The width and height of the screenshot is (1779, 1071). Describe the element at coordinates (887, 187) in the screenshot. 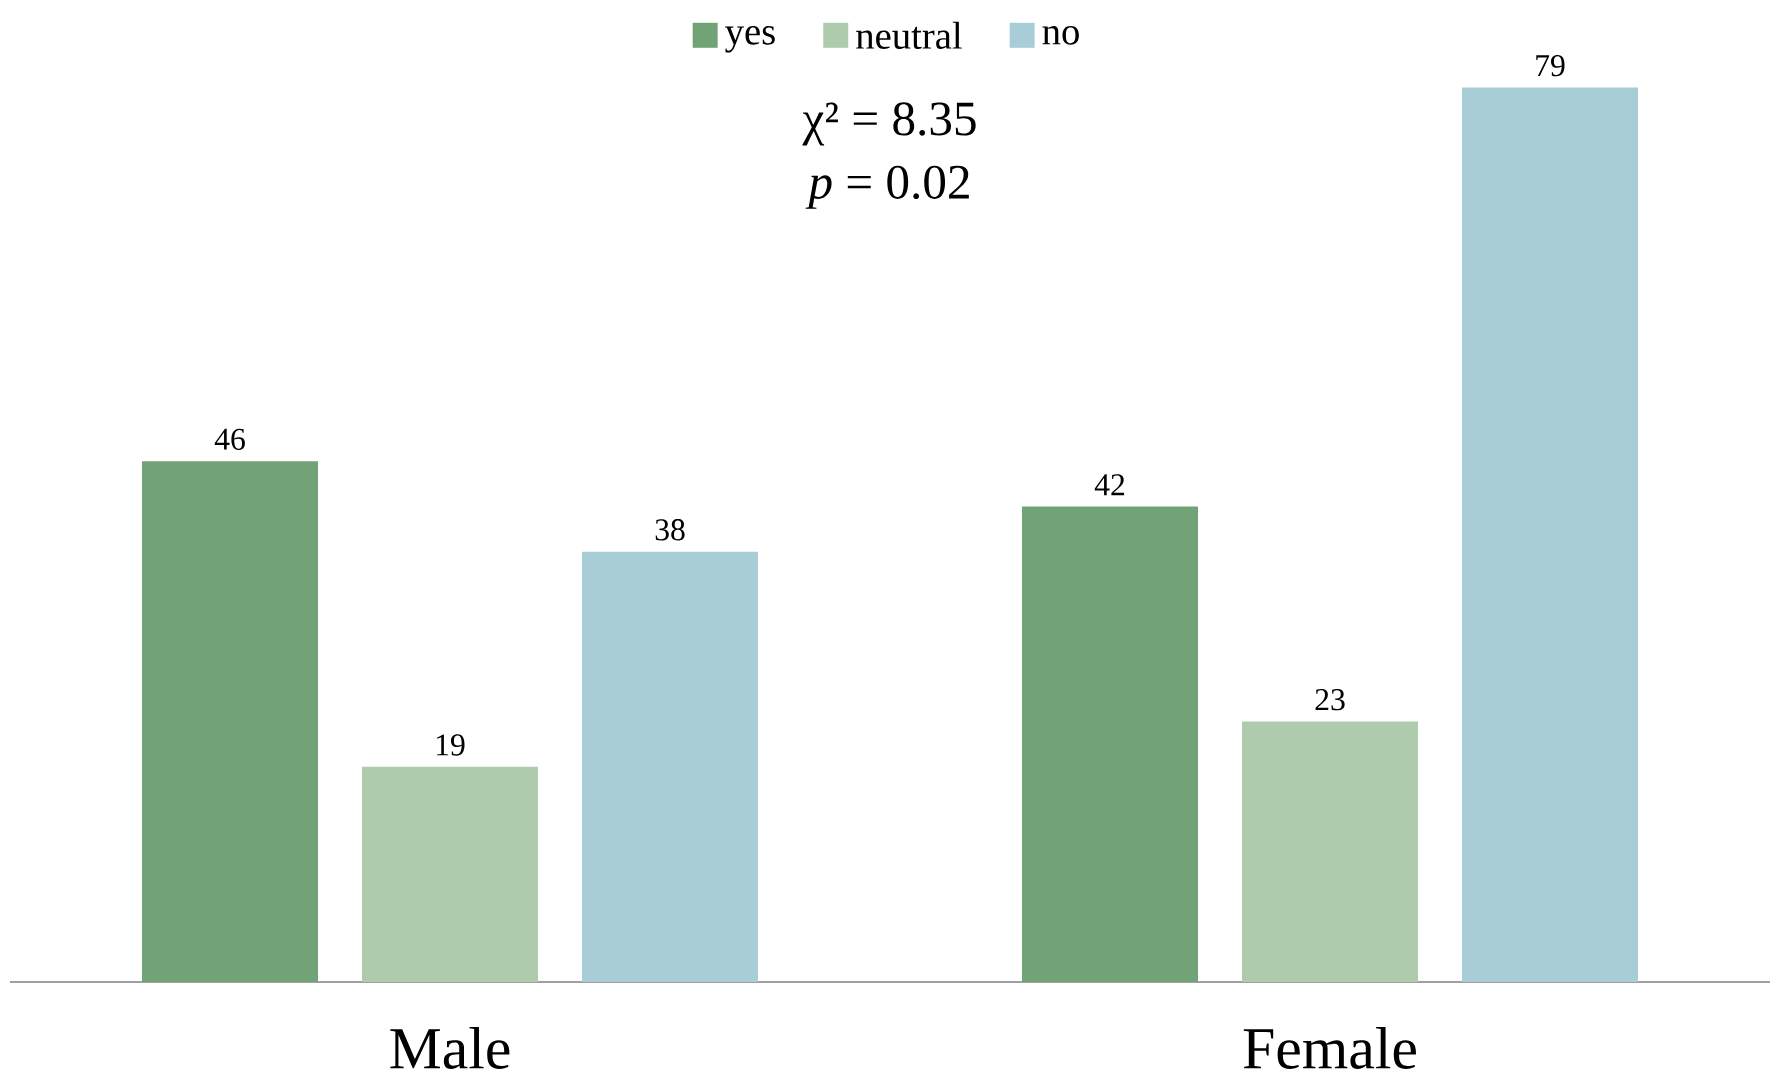

I see `annotation: p = 0.02` at that location.